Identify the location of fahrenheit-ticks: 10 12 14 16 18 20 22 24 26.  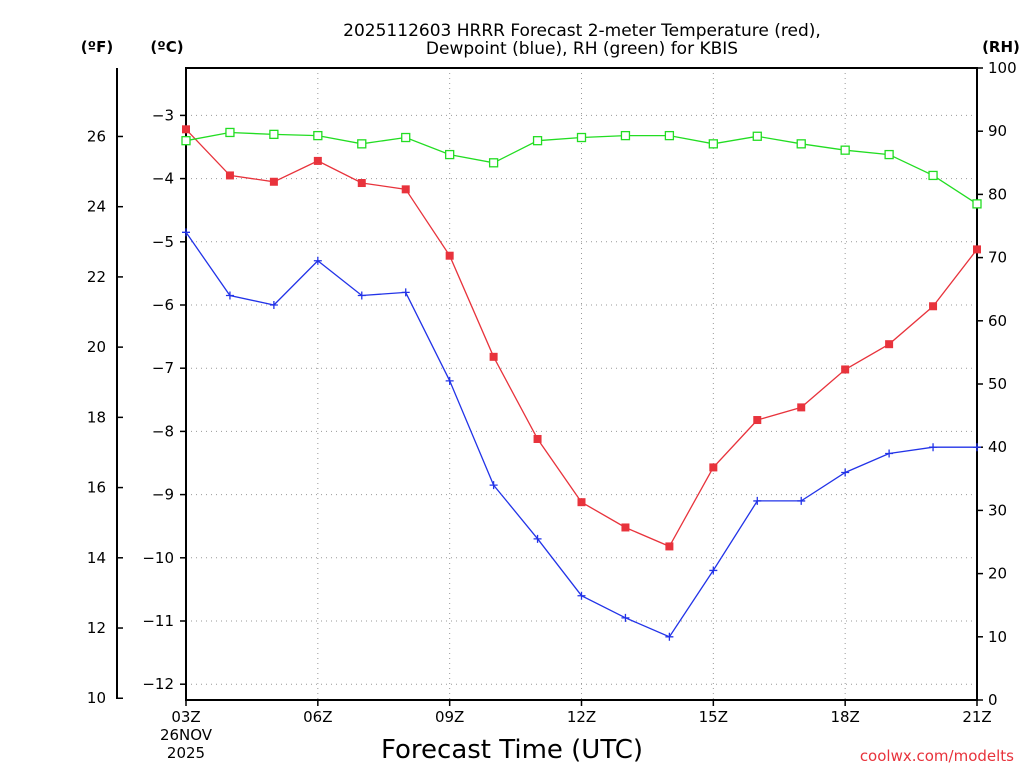
(105, 417).